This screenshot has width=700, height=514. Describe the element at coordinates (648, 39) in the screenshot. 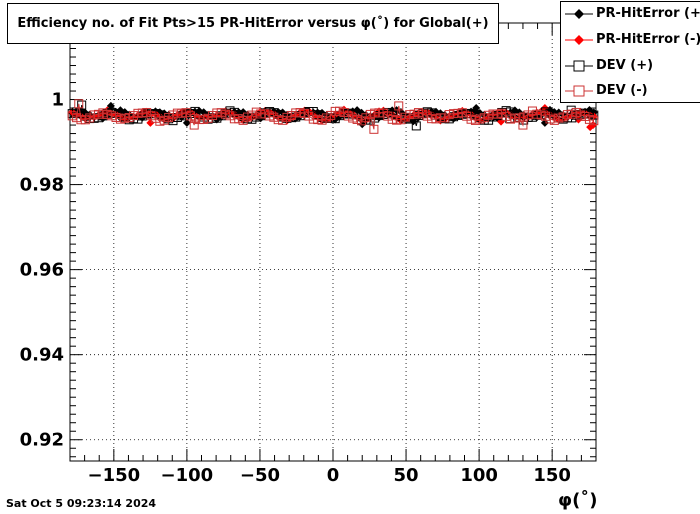

I see `legend-label-pr-minus: PR-HitError (-)` at that location.